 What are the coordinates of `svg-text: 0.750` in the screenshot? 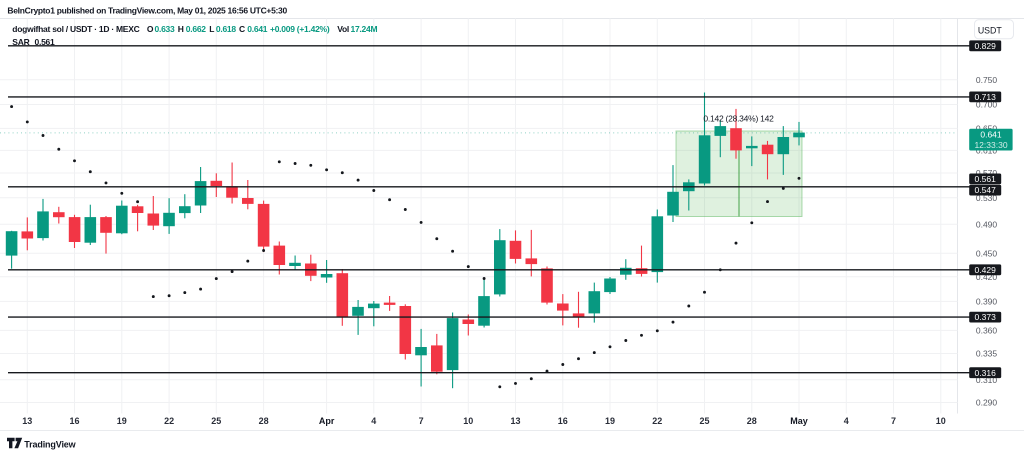 It's located at (987, 80).